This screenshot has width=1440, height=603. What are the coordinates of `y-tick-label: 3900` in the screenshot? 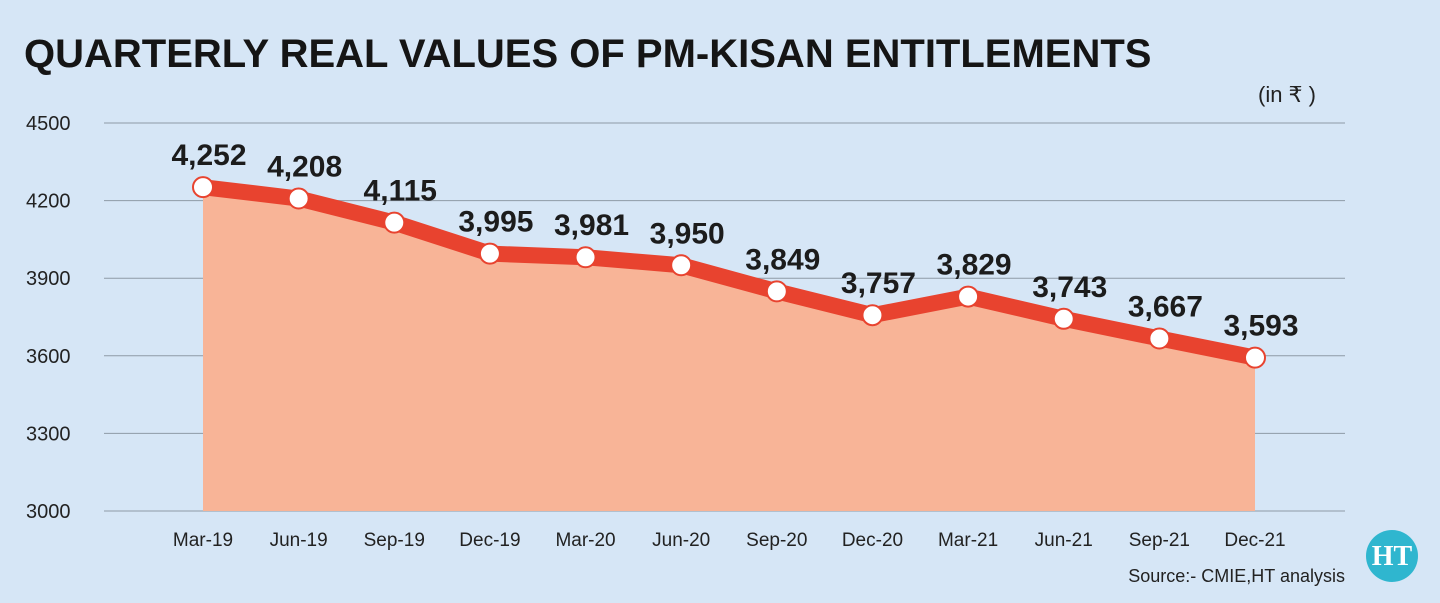 It's located at (48, 279).